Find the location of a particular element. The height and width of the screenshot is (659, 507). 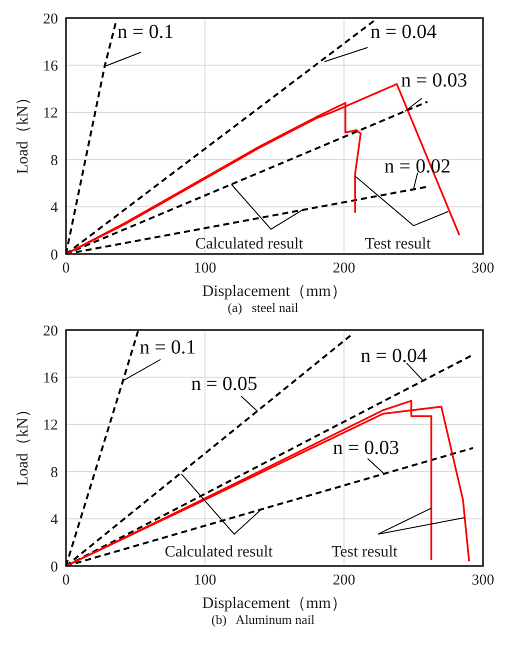

text: (a) steel nail is located at coordinates (263, 308).